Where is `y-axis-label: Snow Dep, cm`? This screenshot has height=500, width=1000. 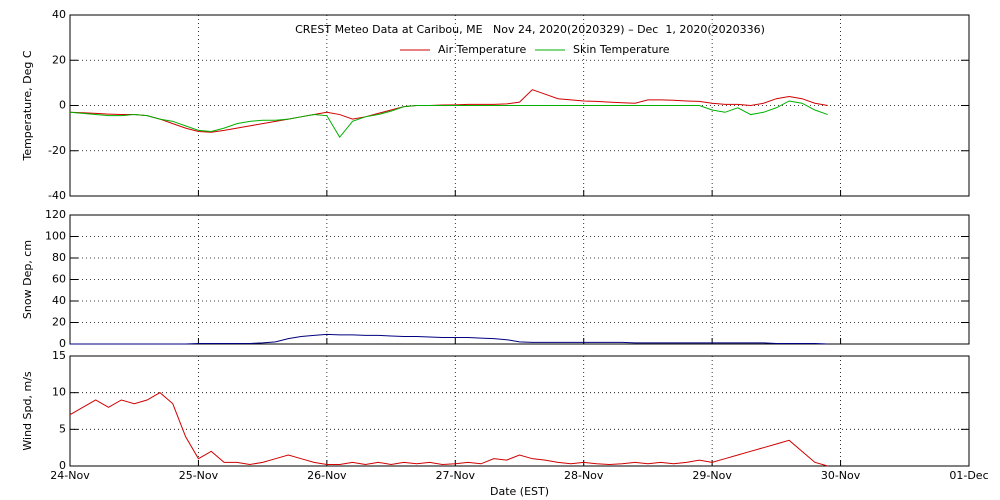 y-axis-label: Snow Dep, cm is located at coordinates (27, 279).